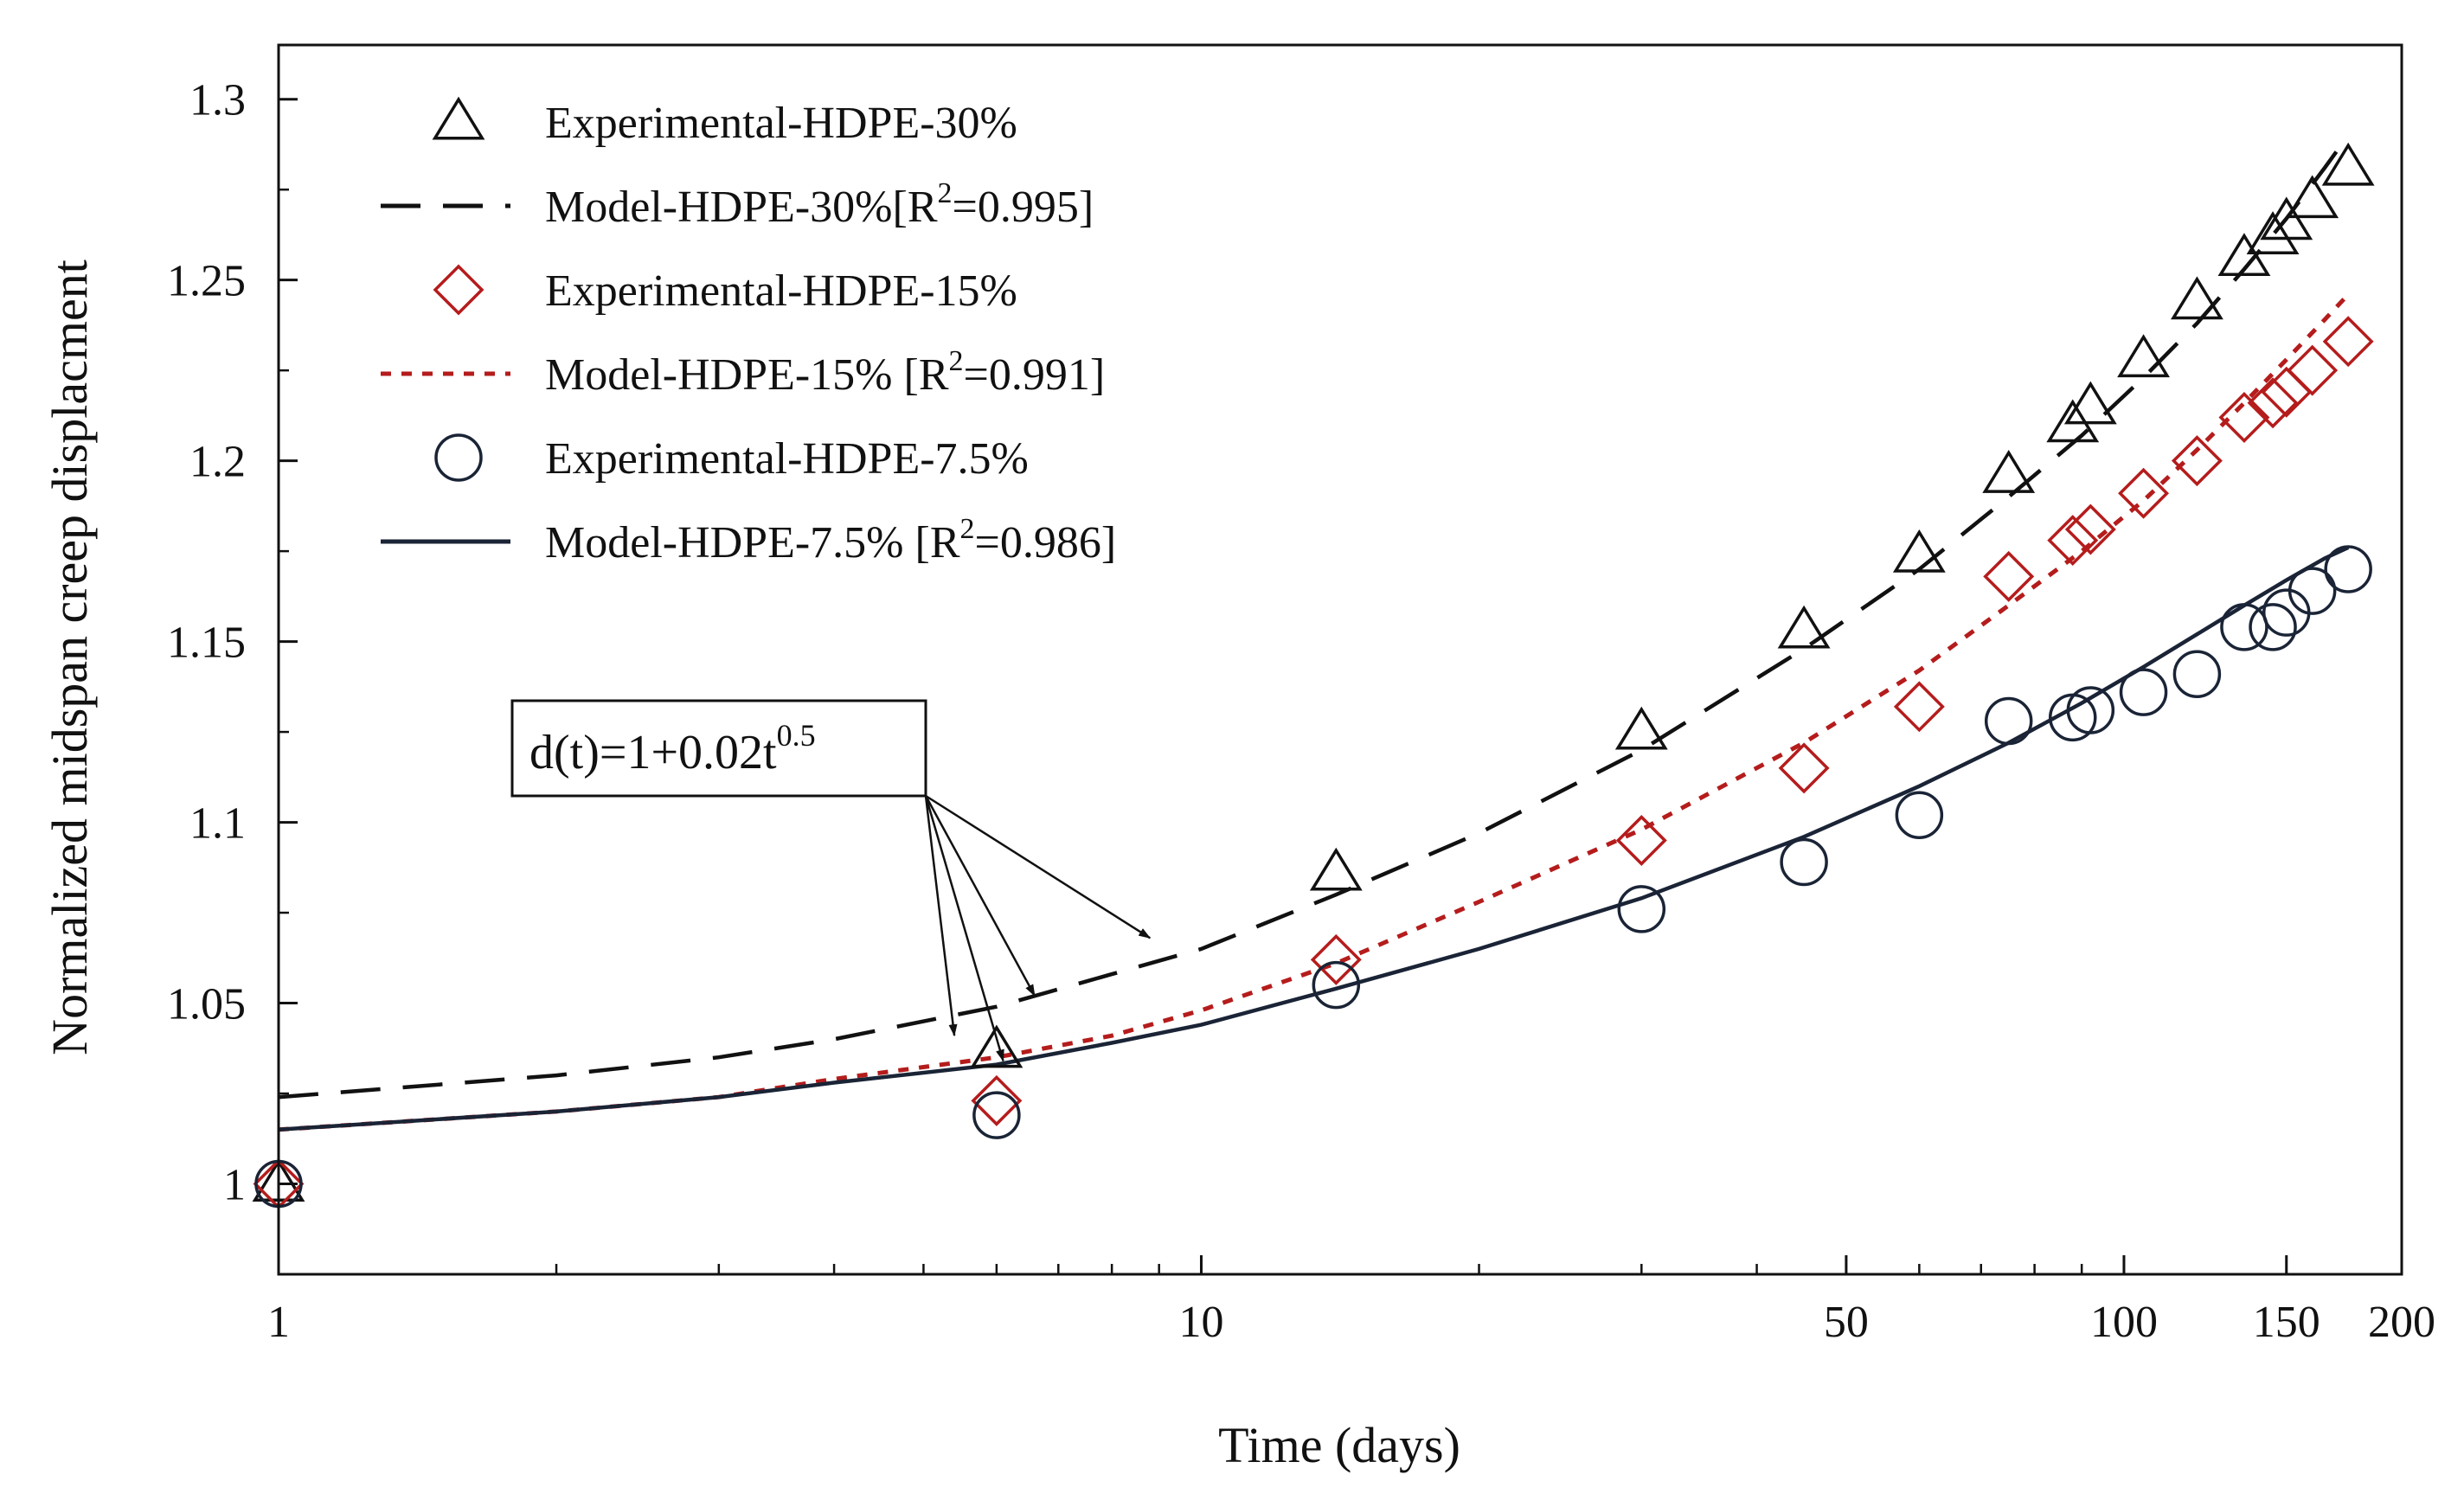  I want to click on legend-marker-diamond, so click(459, 290).